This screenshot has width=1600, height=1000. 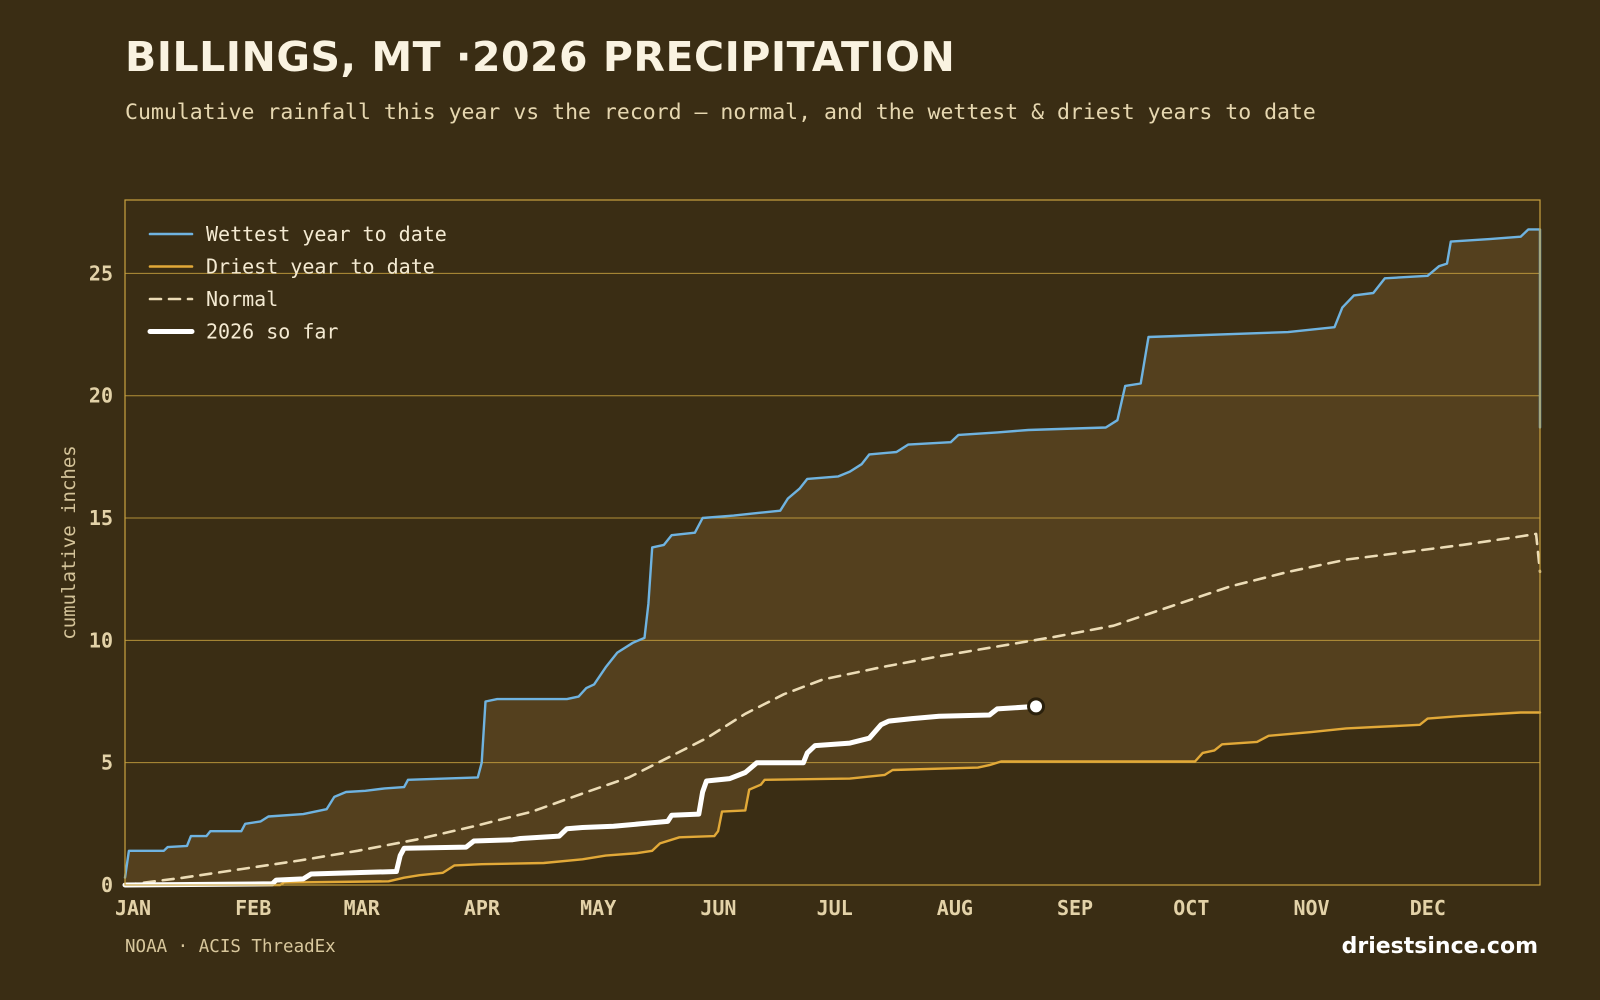 What do you see at coordinates (482, 908) in the screenshot?
I see `x-tick-label: APR` at bounding box center [482, 908].